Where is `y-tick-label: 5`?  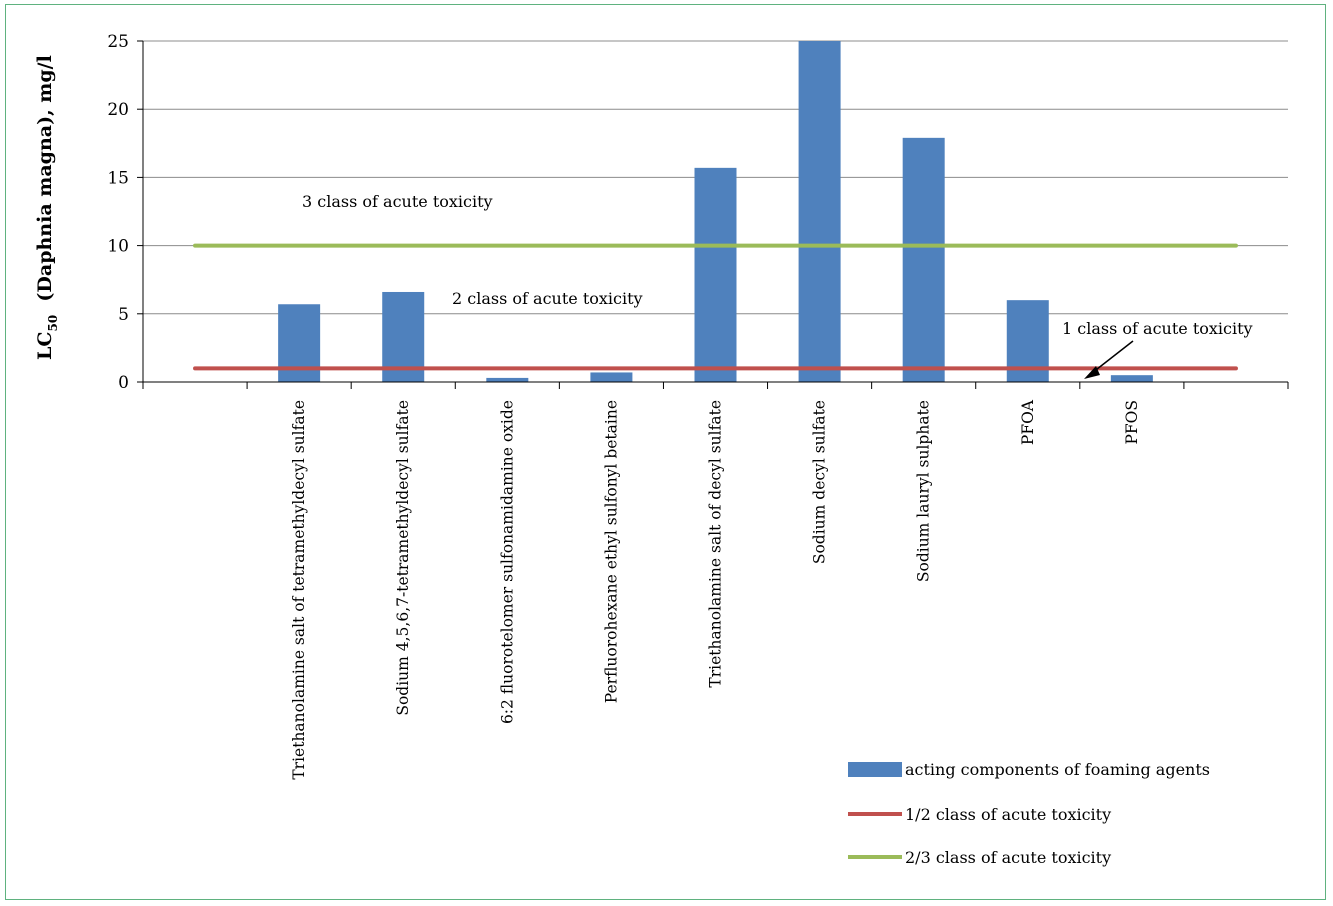 y-tick-label: 5 is located at coordinates (123, 315).